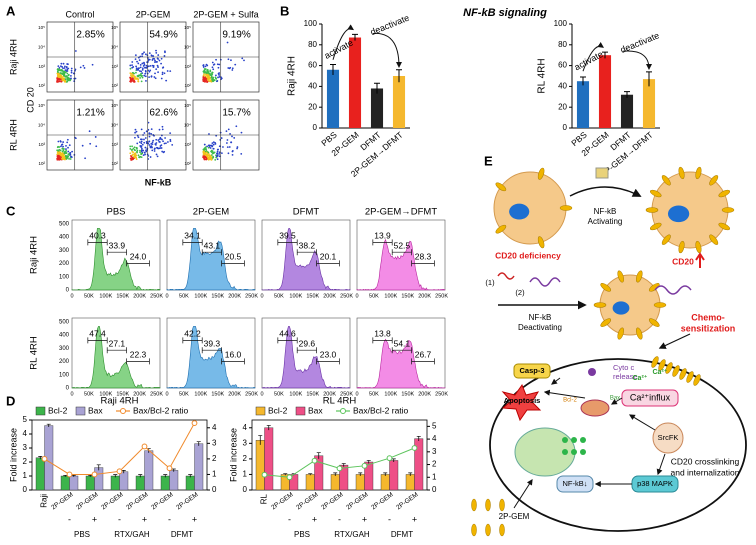 This screenshot has width=756, height=545. I want to click on percentage: 13.8, so click(382, 334).